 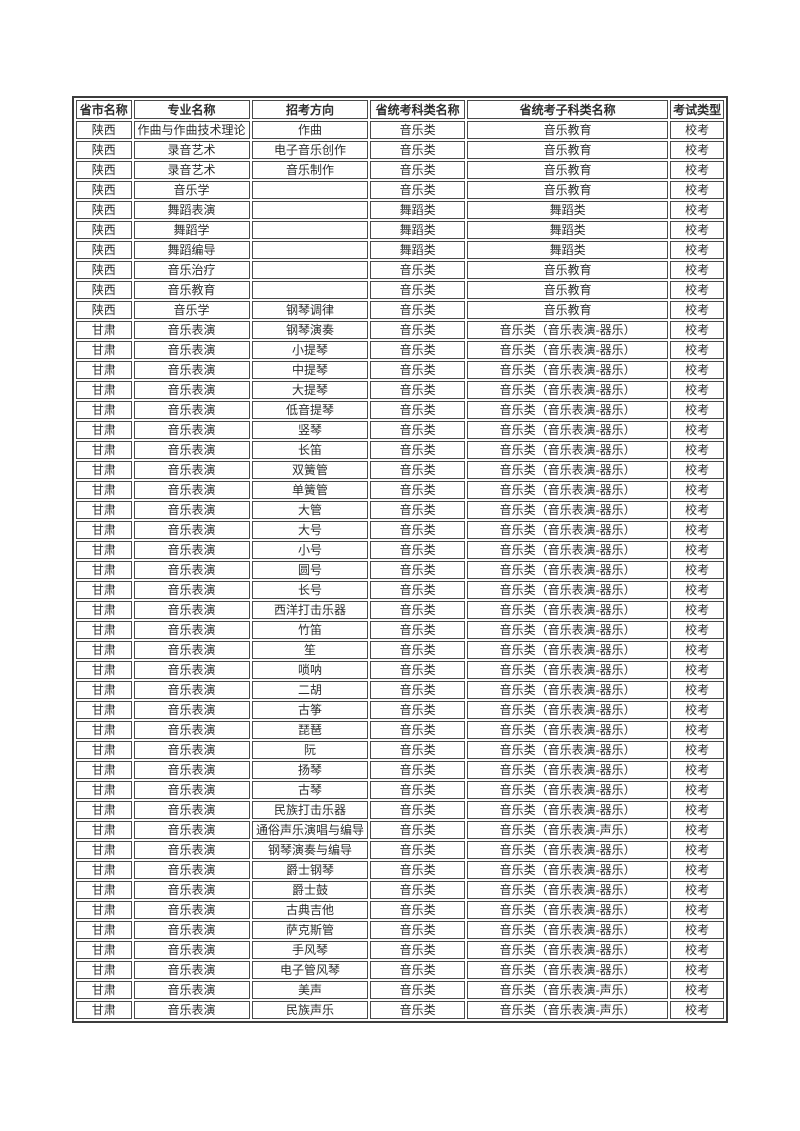 I want to click on table-cell, so click(x=310, y=290).